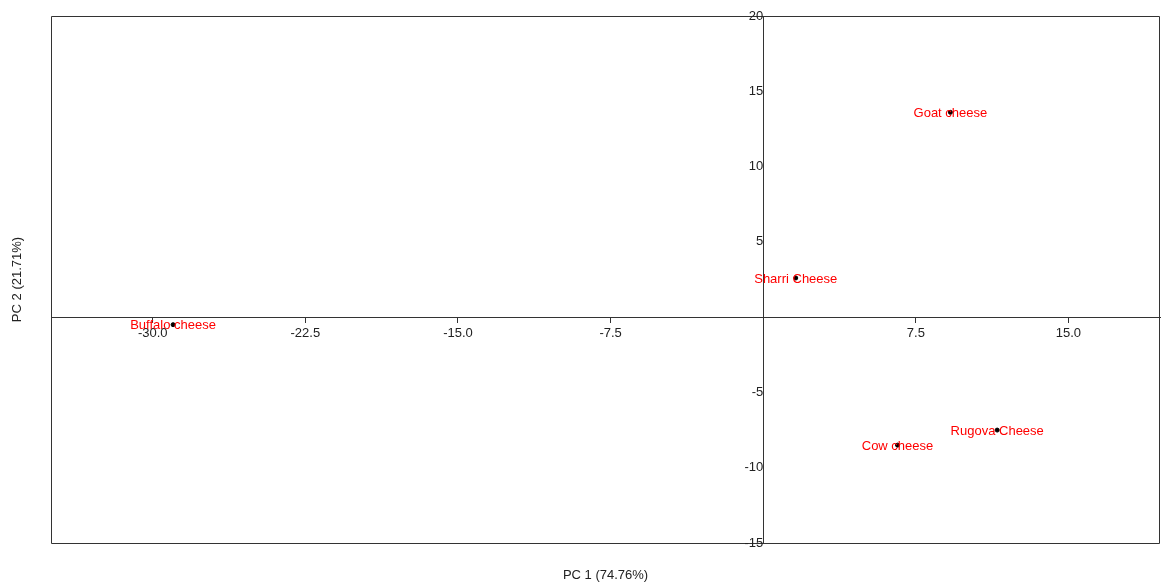 Image resolution: width=1165 pixels, height=583 pixels. What do you see at coordinates (756, 166) in the screenshot?
I see `y-tick-label: 10` at bounding box center [756, 166].